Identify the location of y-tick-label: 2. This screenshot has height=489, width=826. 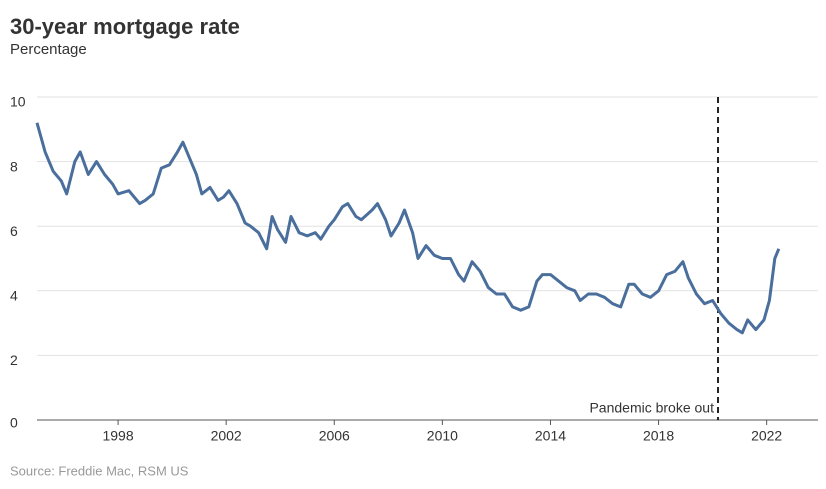
(14, 360).